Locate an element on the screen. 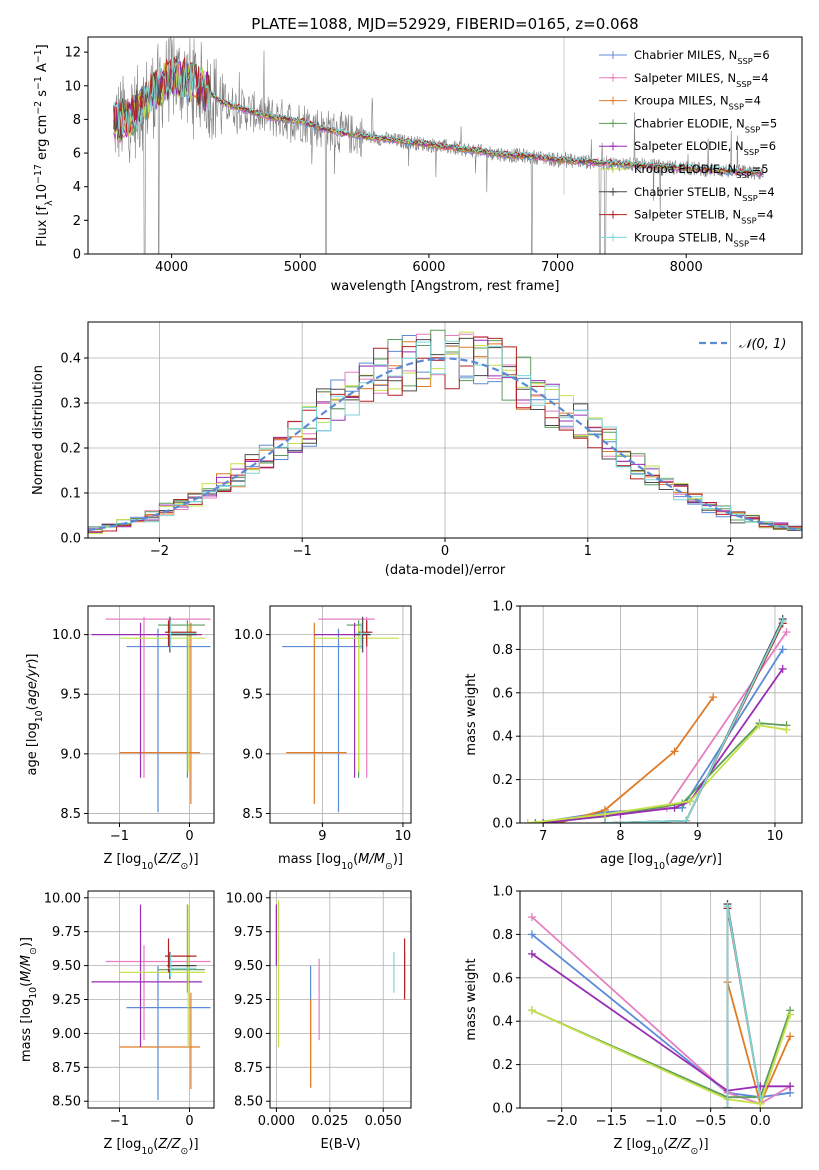 The height and width of the screenshot is (1170, 819). legend-label: Chabrier MILES, NSSP=6 is located at coordinates (702, 57).